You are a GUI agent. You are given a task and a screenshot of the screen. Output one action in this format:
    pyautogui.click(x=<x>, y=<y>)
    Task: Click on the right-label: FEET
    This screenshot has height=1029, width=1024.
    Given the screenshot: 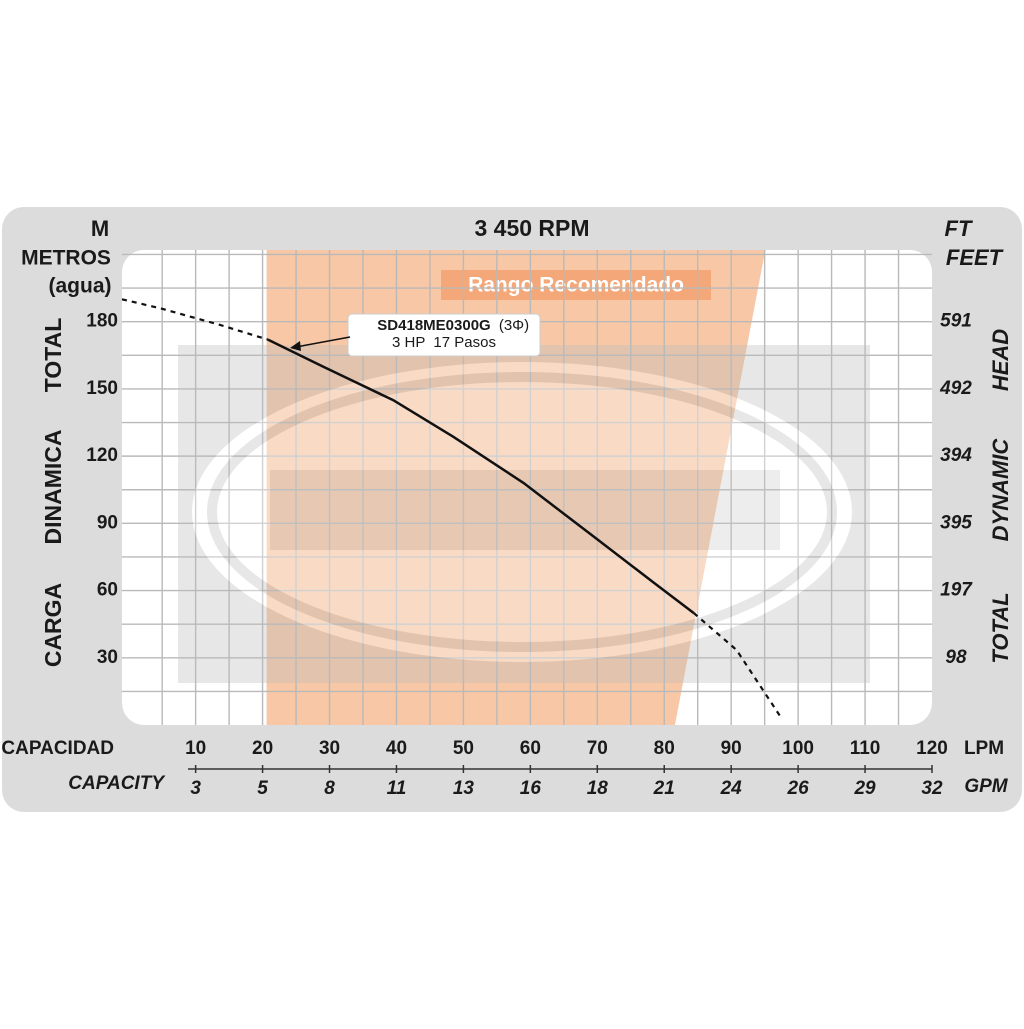 What is the action you would take?
    pyautogui.click(x=975, y=257)
    